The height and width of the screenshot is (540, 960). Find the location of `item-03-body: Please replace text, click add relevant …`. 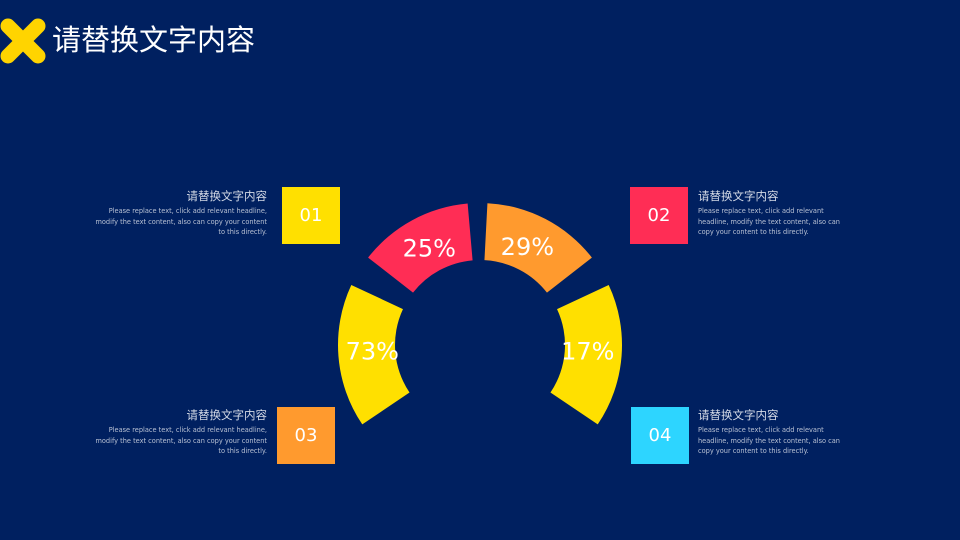

item-03-body: Please replace text, click add relevant … is located at coordinates (181, 440).